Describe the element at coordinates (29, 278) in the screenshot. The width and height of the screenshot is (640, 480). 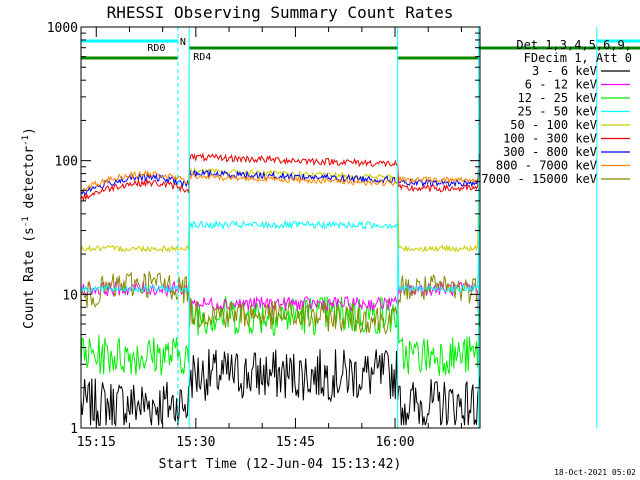
I see `y-axis-label-main: Count Rate (s` at that location.